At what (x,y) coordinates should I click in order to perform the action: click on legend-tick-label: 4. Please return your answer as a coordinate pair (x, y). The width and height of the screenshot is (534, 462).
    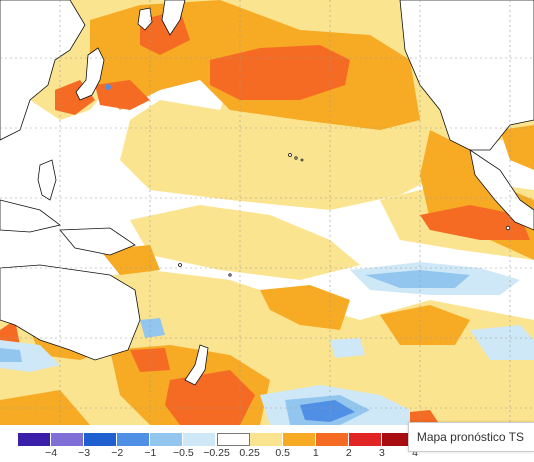
    Looking at the image, I should click on (415, 453).